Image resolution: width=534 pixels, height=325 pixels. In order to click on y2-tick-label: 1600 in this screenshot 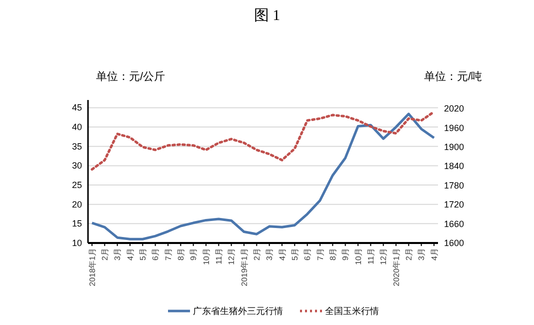, I will do `click(454, 243)`.